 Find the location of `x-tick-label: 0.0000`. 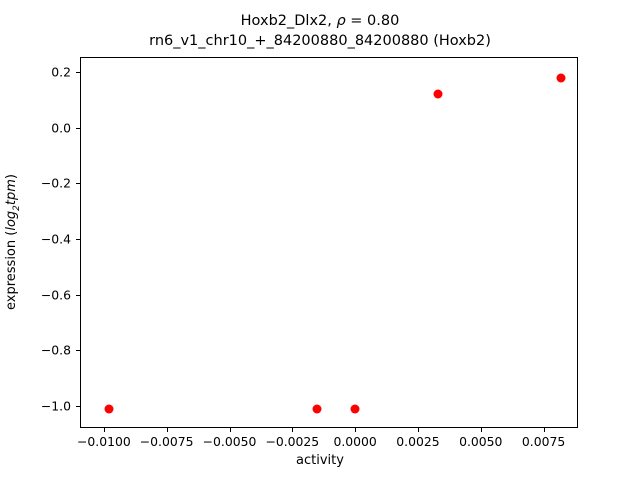

x-tick-label: 0.0000 is located at coordinates (355, 441).